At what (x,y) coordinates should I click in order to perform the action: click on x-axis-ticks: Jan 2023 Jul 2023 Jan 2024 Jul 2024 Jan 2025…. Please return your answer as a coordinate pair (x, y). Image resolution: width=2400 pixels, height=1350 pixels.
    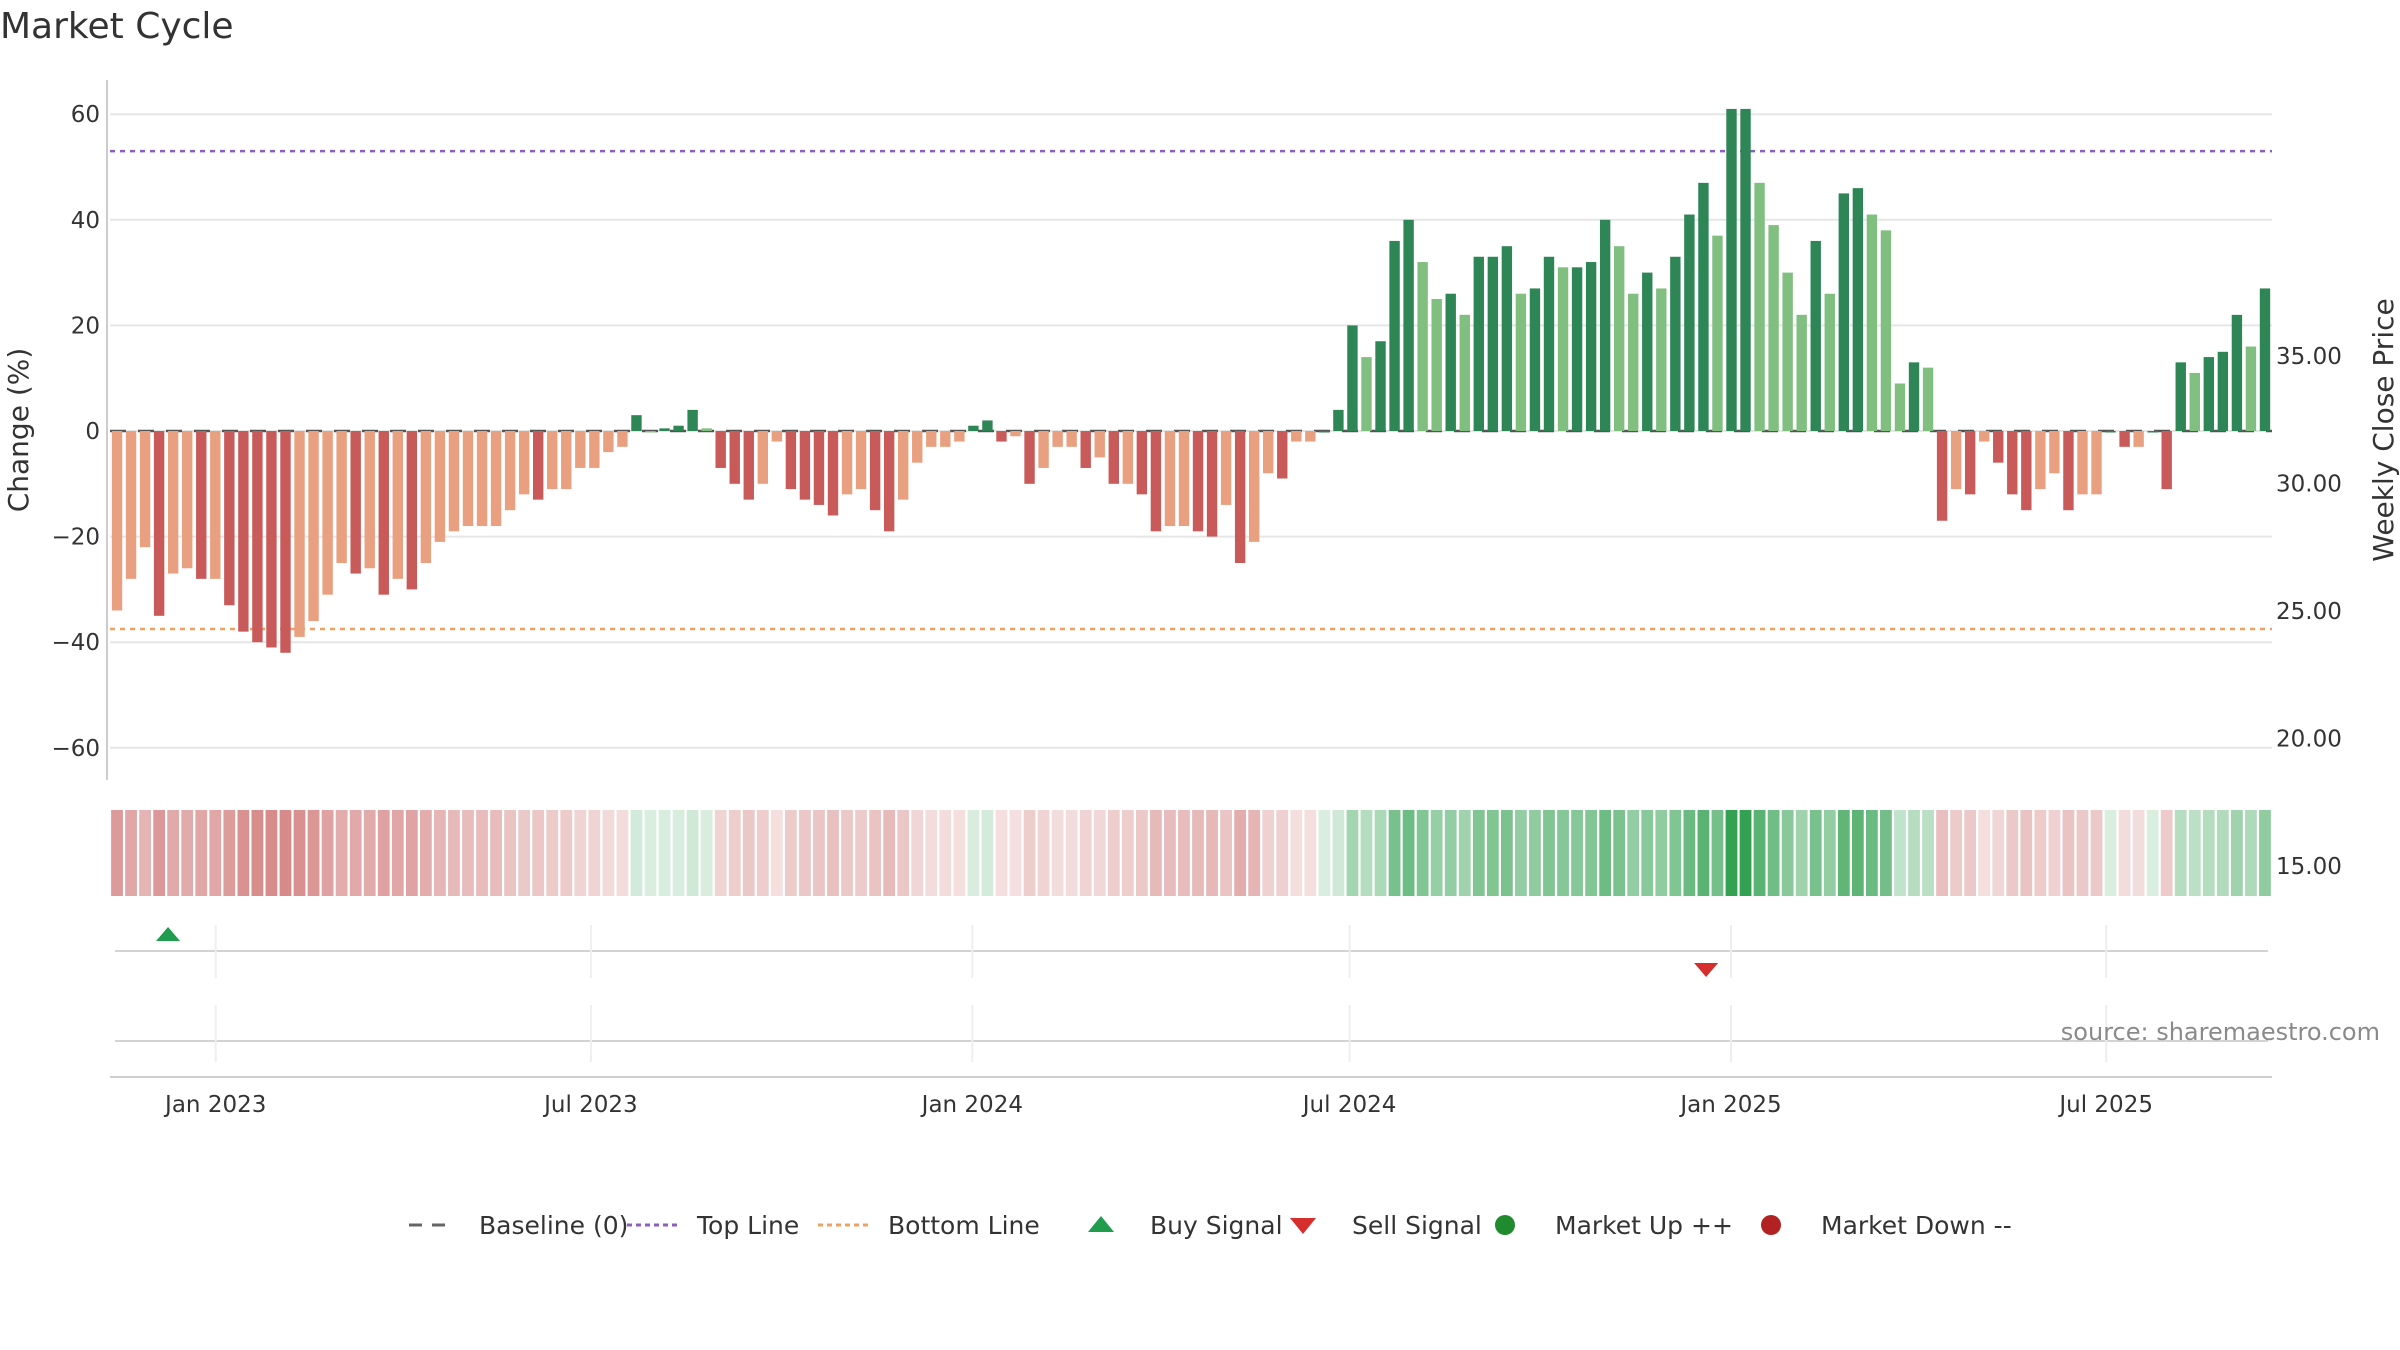
    Looking at the image, I should click on (1158, 1105).